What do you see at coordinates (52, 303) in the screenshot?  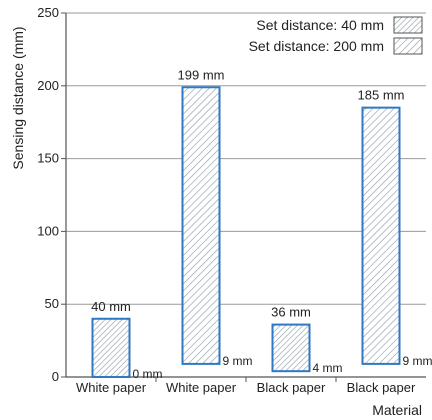 I see `y-tick-label-50: 50` at bounding box center [52, 303].